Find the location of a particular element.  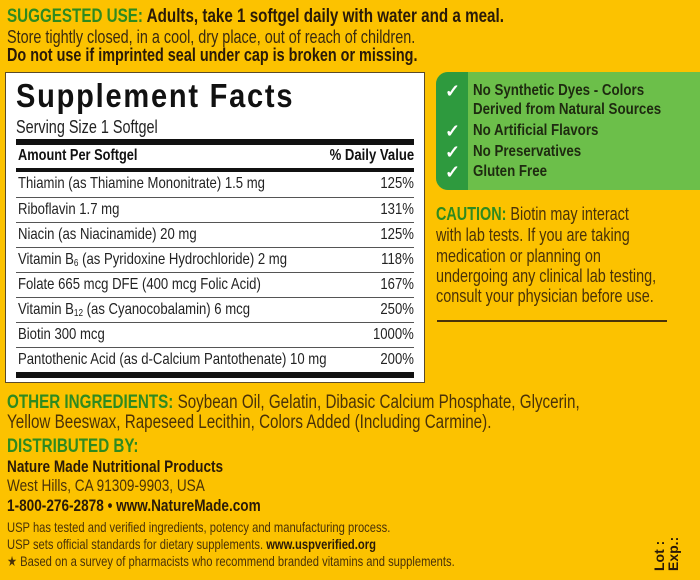

col-dv-header: % Daily Value is located at coordinates (371, 155).